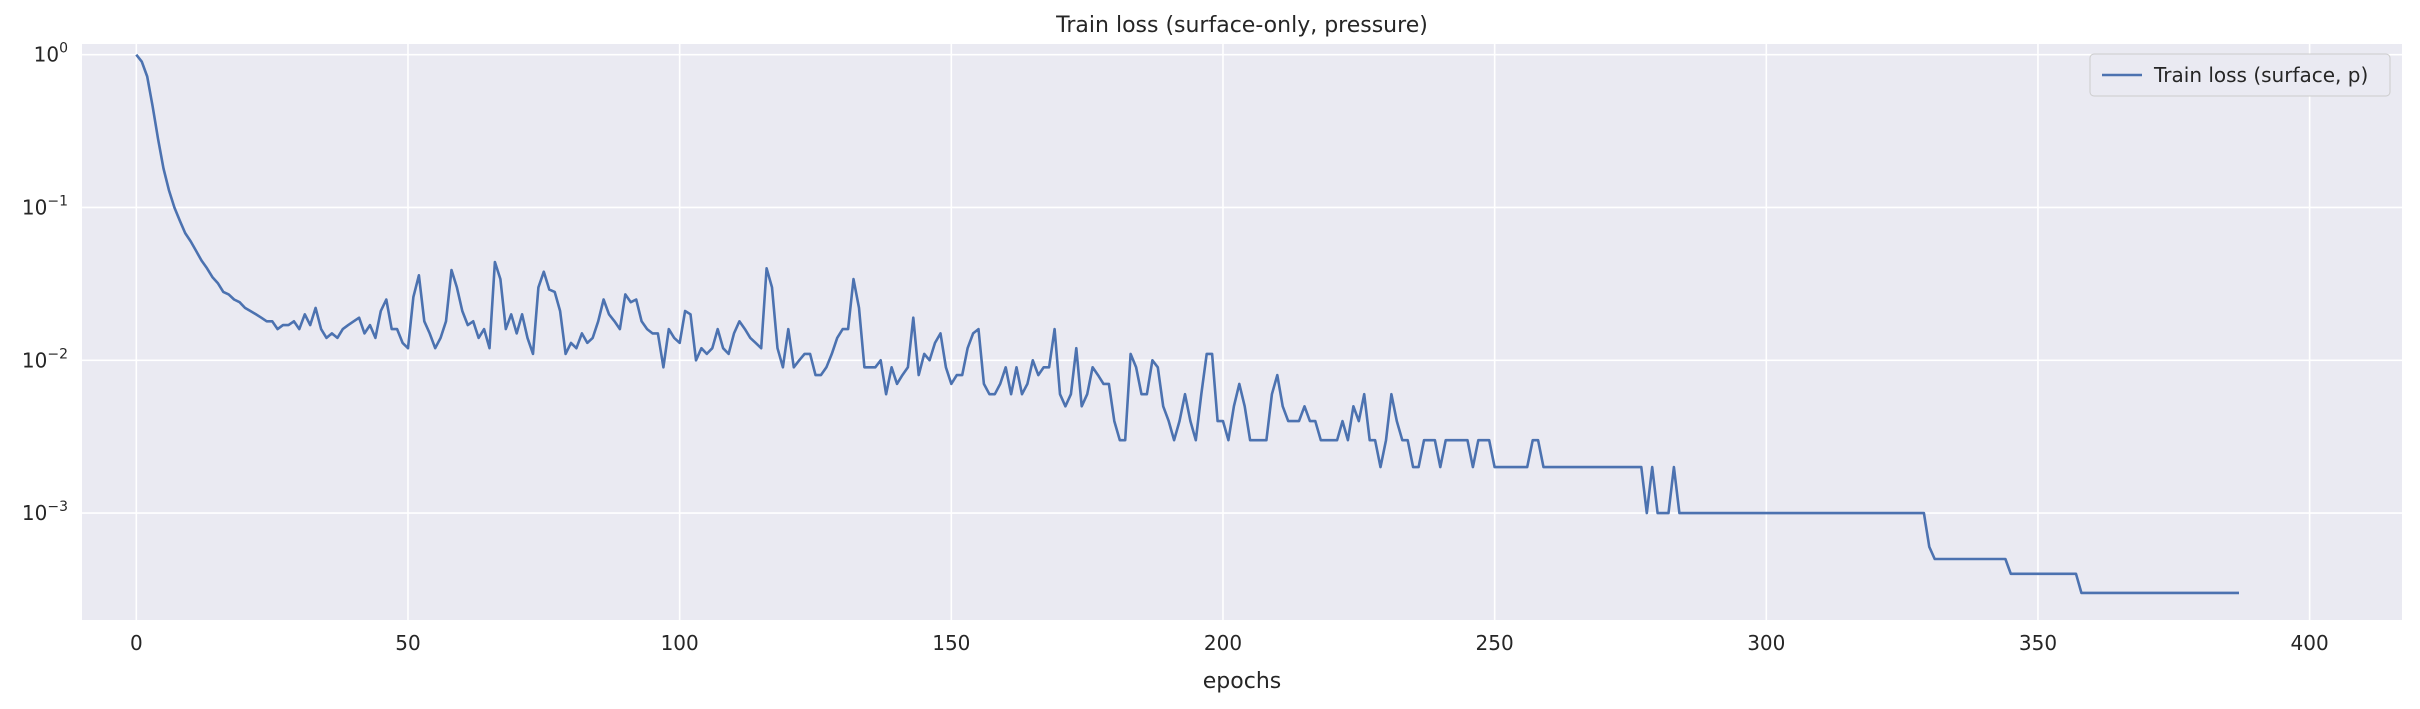 The height and width of the screenshot is (709, 2420). I want to click on x-tick-label: 300, so click(1766, 643).